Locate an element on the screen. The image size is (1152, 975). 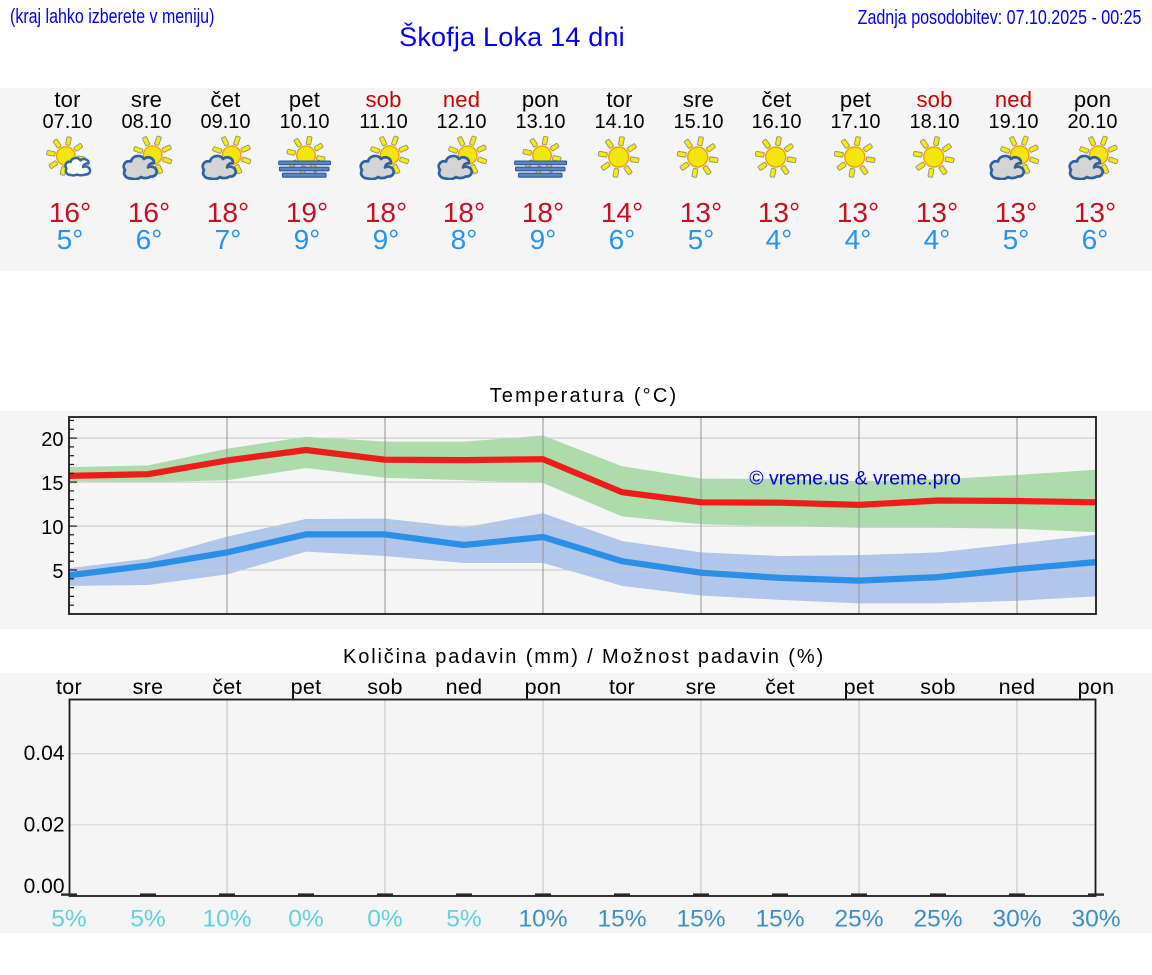
svg-text: 0.00 is located at coordinates (44, 886).